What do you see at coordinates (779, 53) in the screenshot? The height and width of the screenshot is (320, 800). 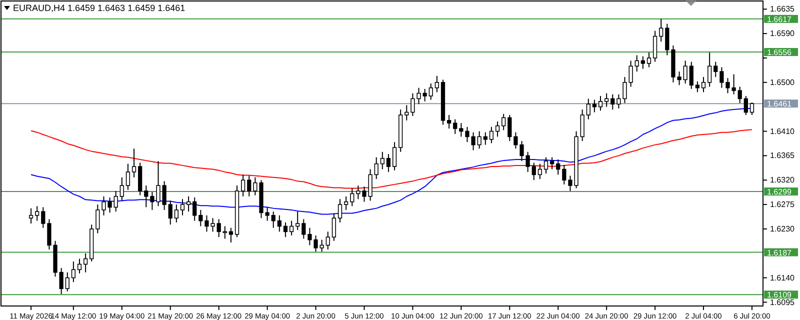 I see `ref-line-label: 1.6556` at bounding box center [779, 53].